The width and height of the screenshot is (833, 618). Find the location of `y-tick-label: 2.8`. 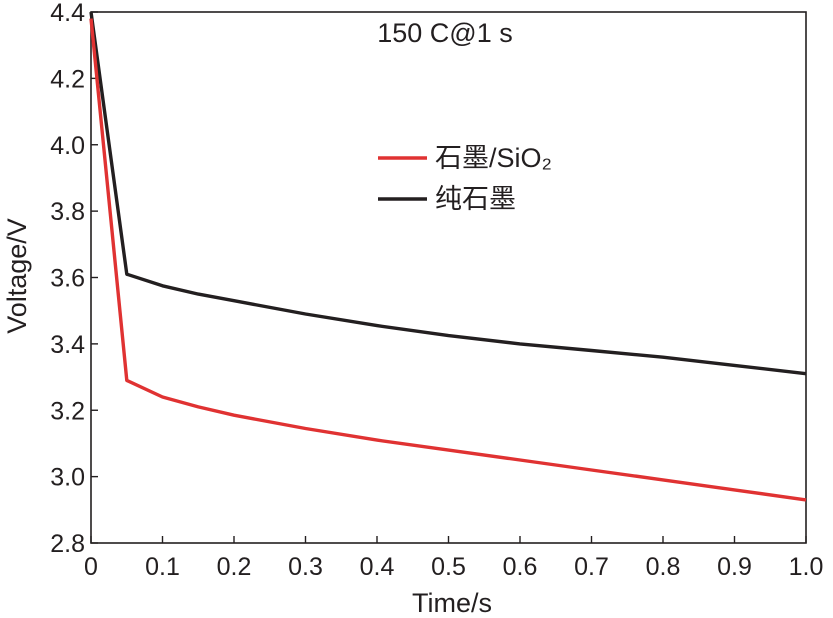

y-tick-label: 2.8 is located at coordinates (67, 544).